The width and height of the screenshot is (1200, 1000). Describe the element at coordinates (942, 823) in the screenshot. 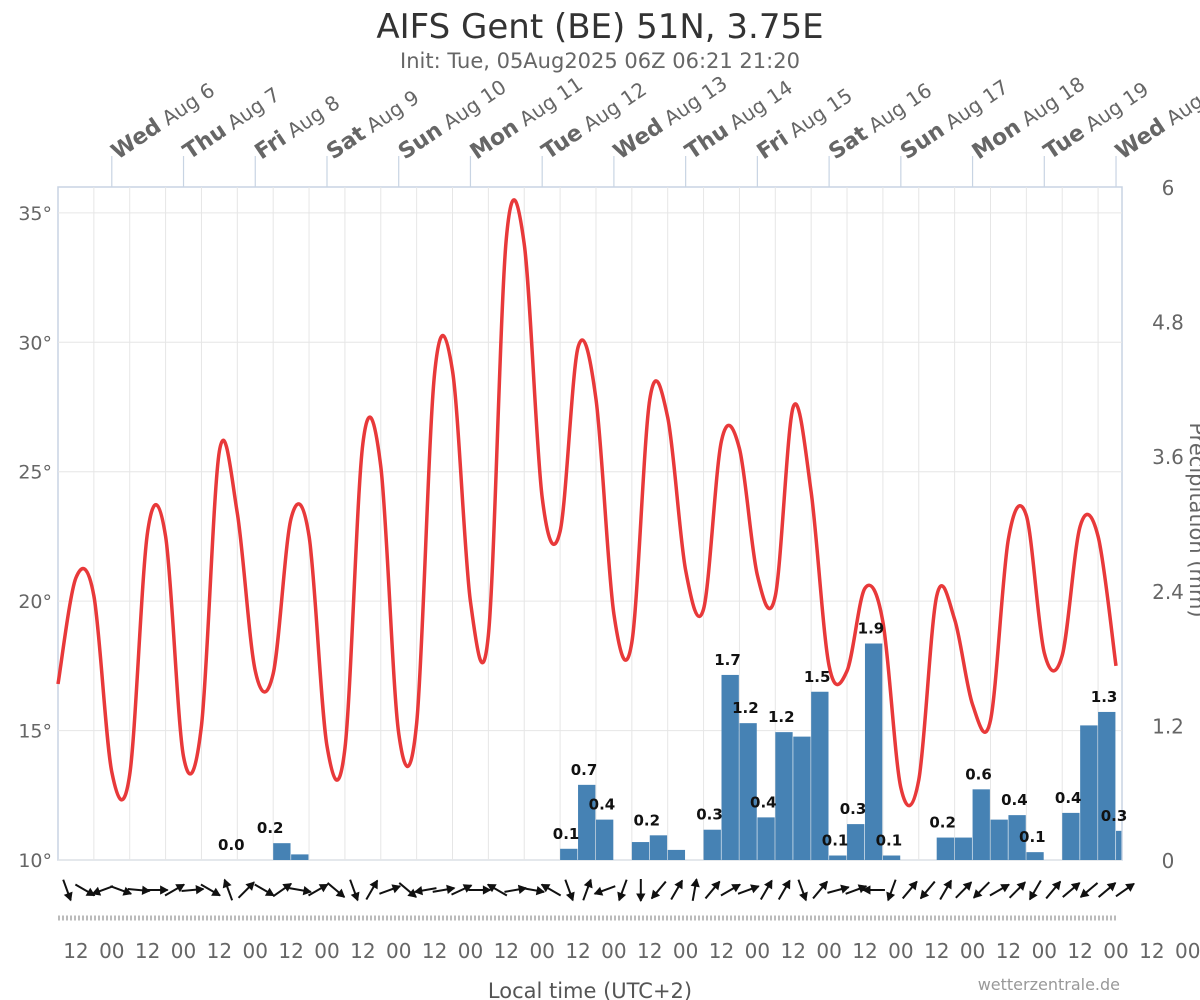

I see `precip-data-label: 0.2` at that location.